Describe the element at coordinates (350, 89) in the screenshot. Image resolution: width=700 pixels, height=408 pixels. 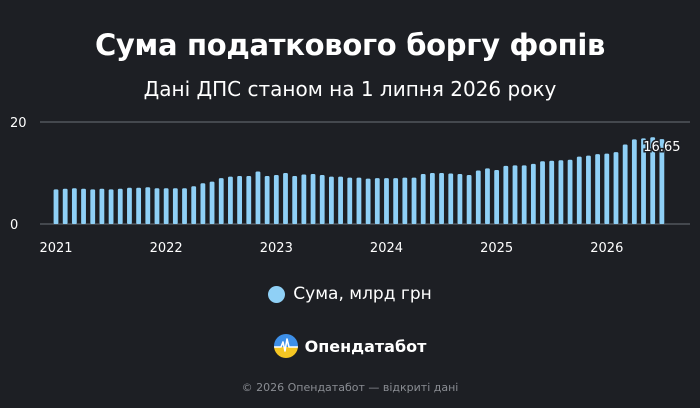
I see `chart-subtitle: Дані ДПС станом на 1 липня 2026 року` at that location.